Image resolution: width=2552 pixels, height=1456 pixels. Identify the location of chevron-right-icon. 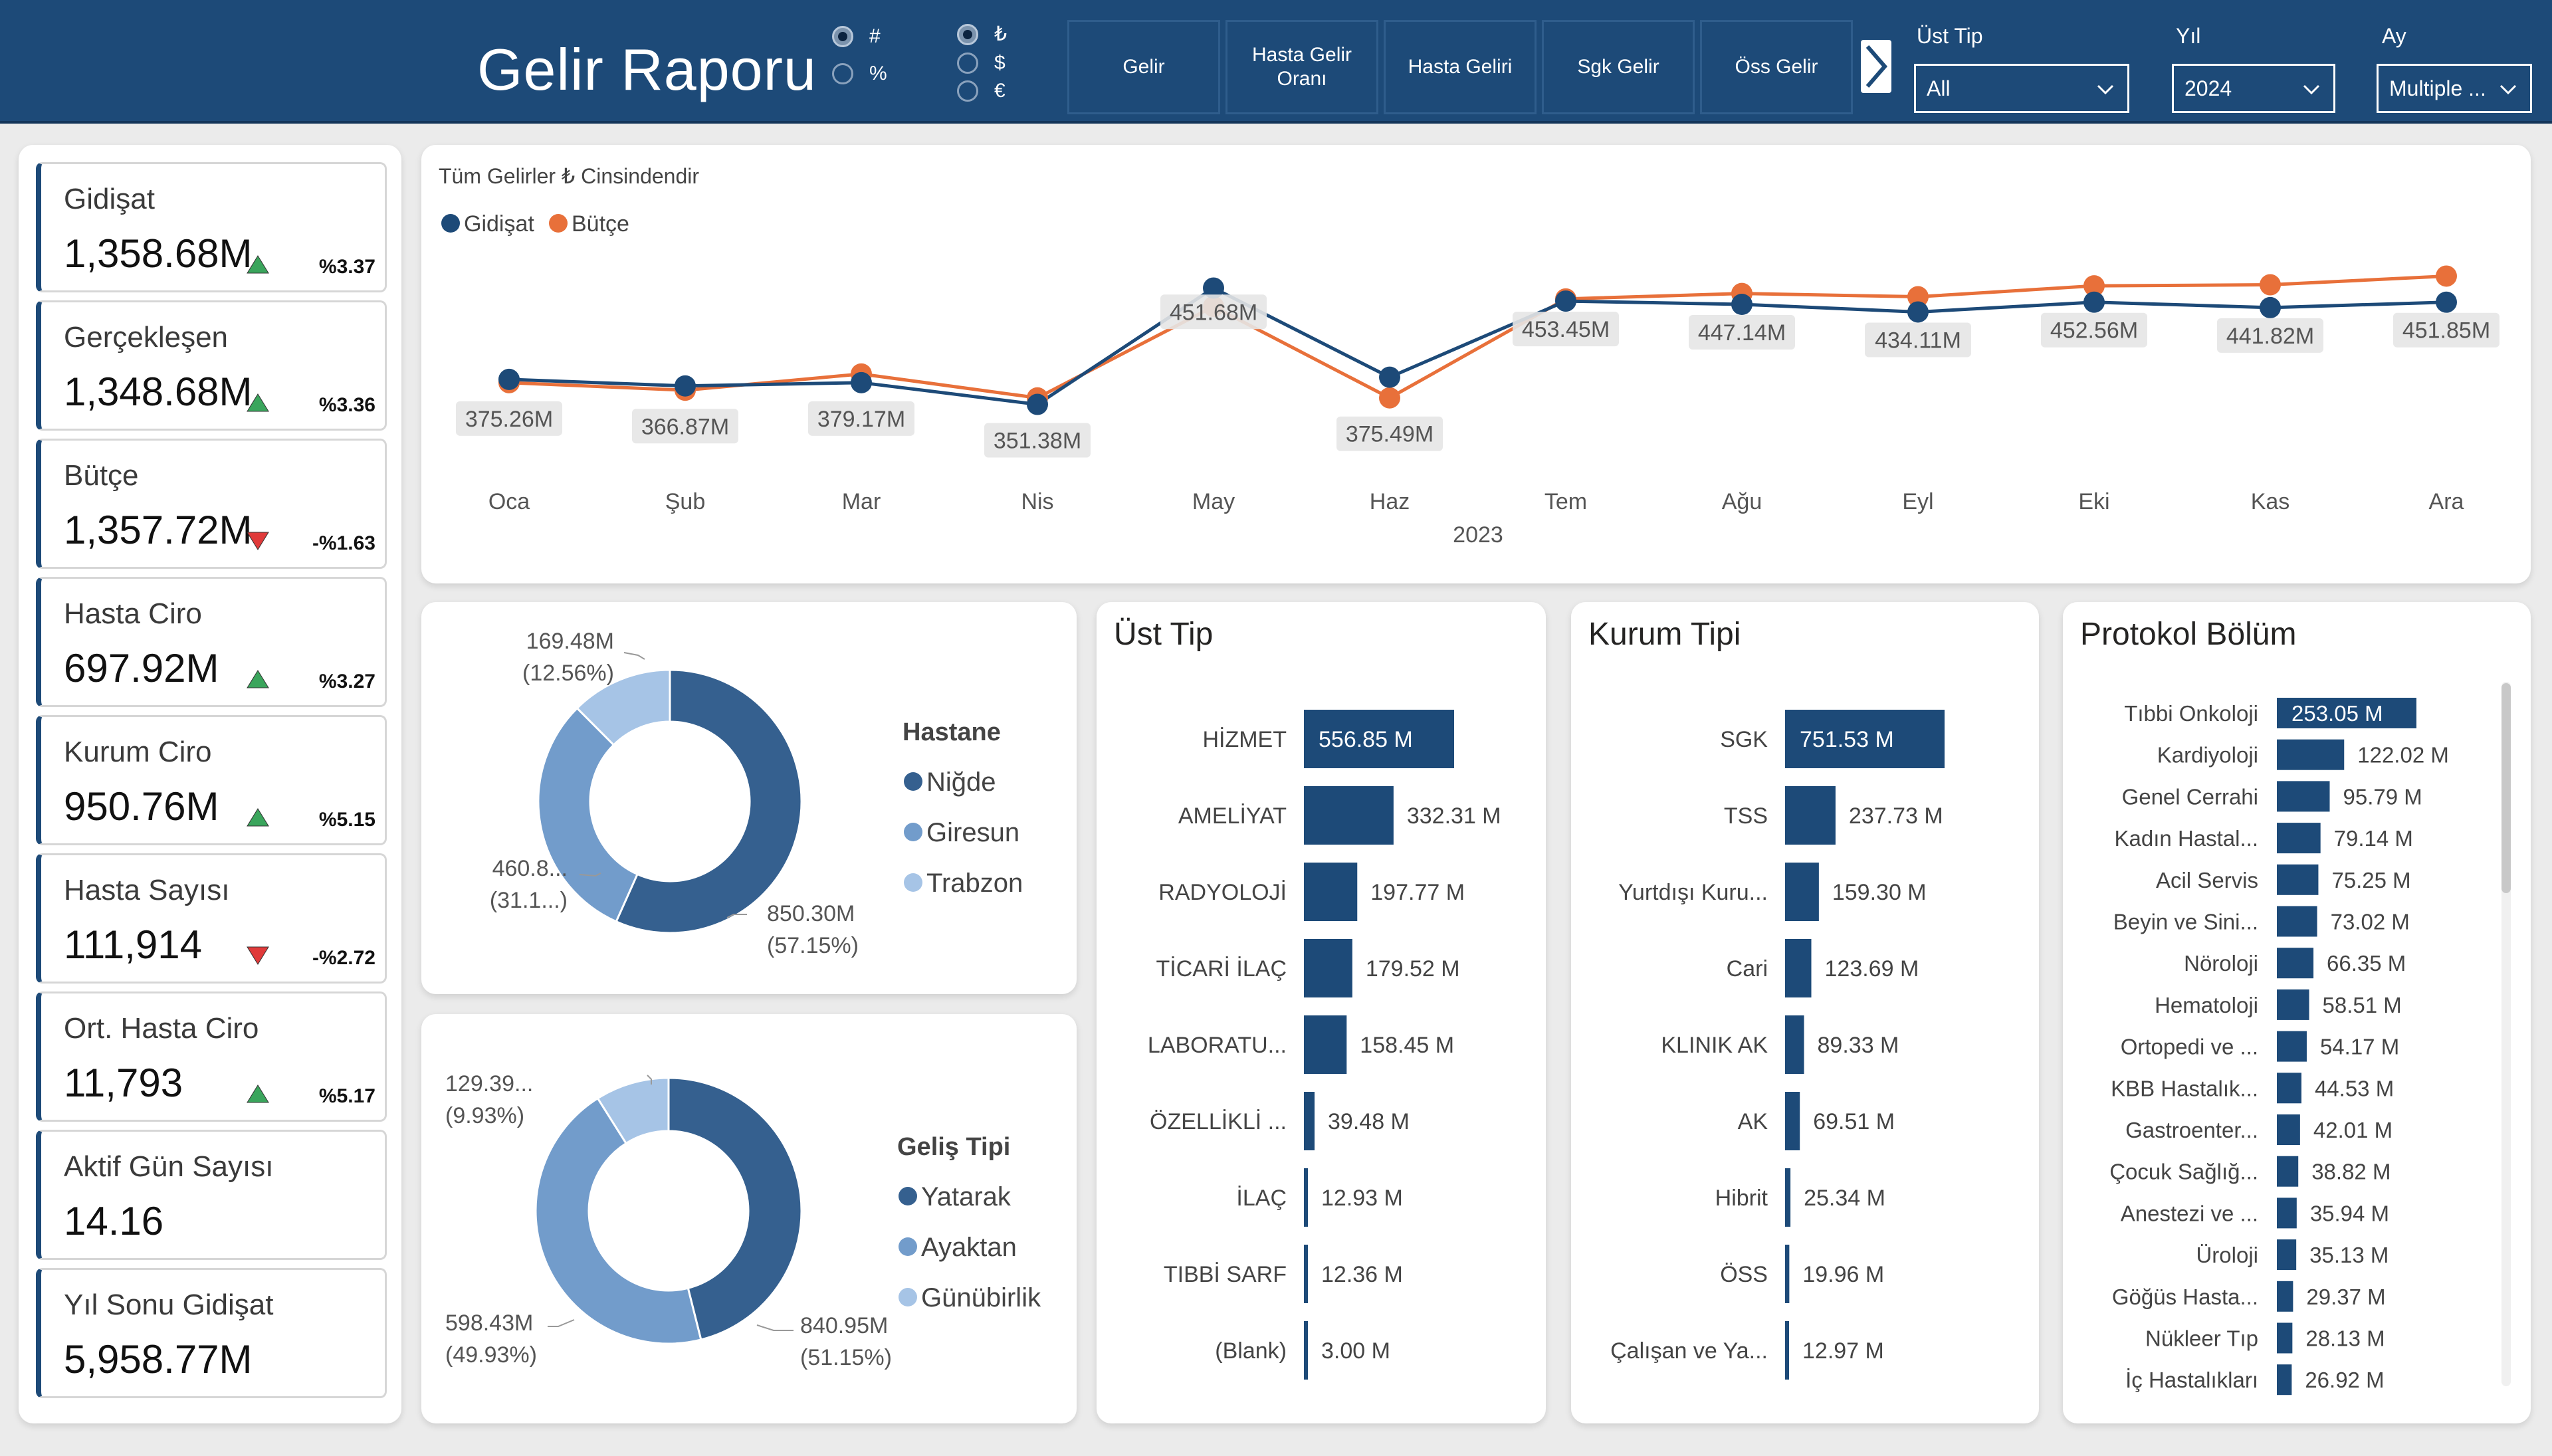
(1876, 66).